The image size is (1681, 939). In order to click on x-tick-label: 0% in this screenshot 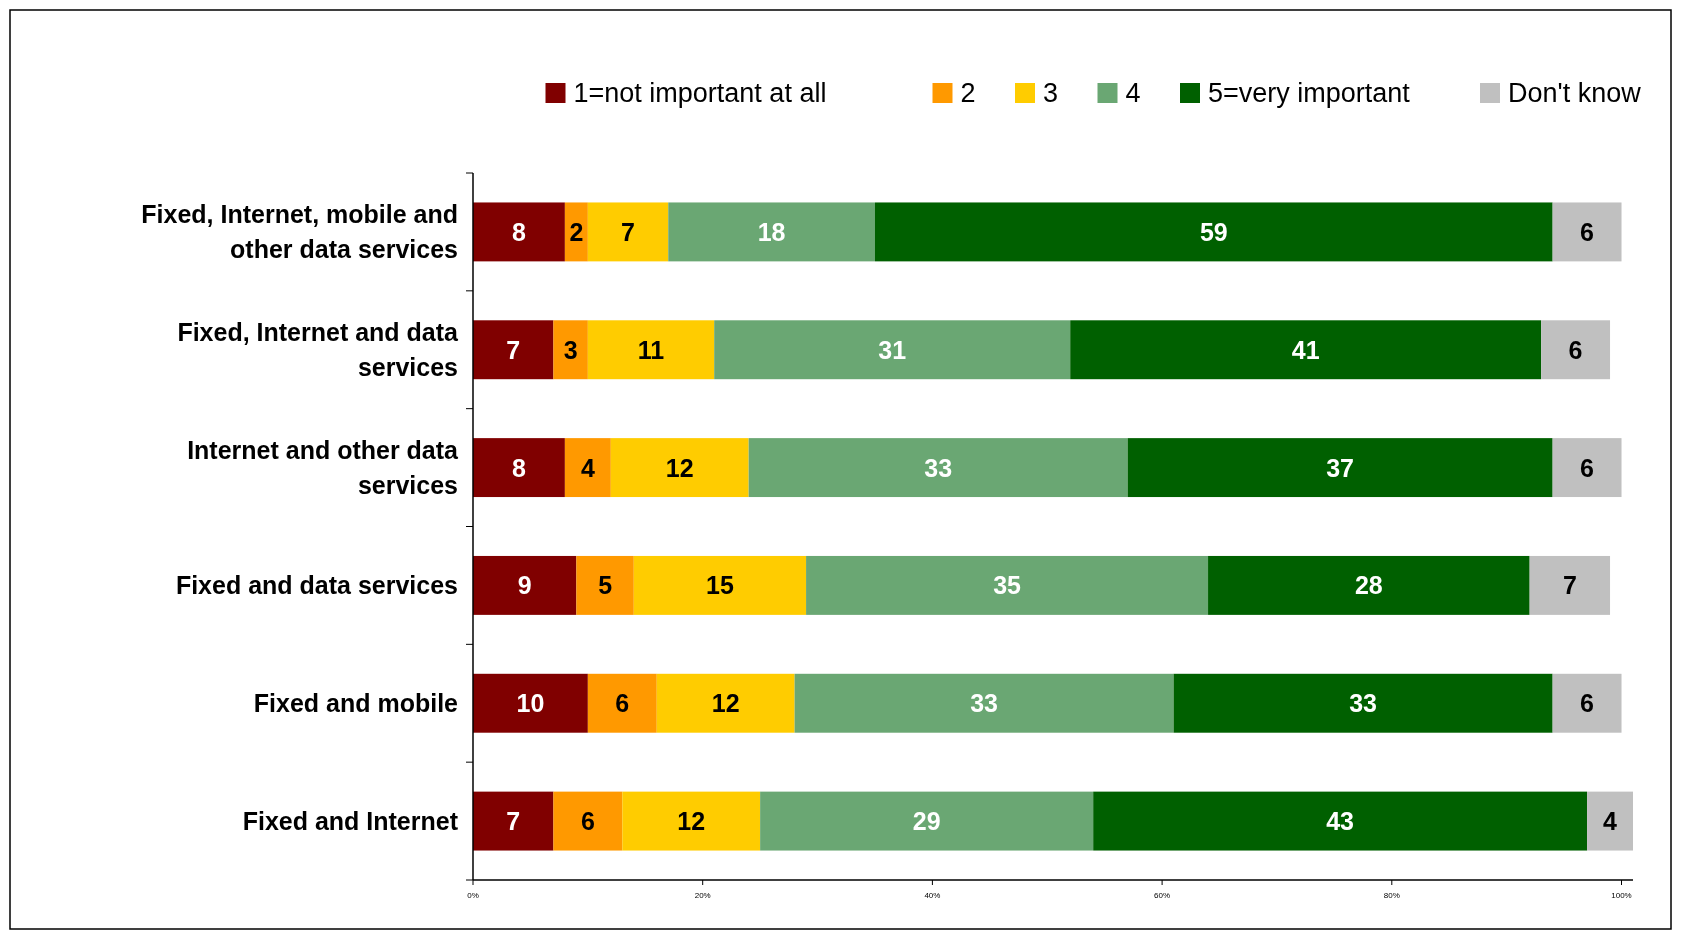, I will do `click(473, 895)`.